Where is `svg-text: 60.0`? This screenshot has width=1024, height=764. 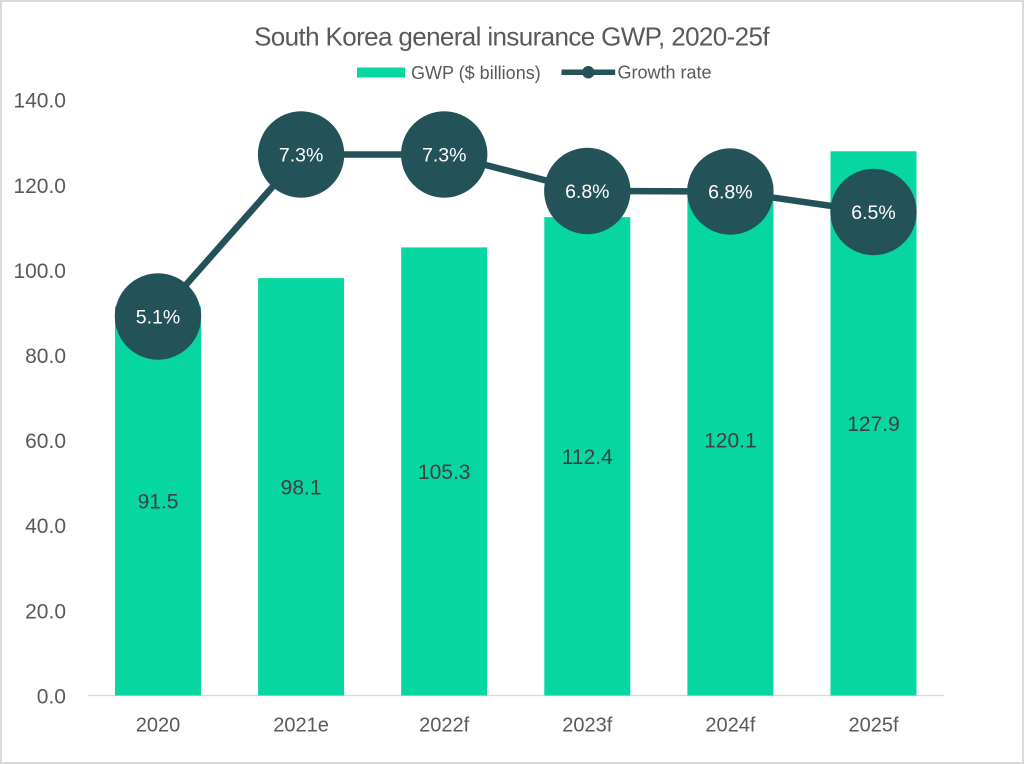 svg-text: 60.0 is located at coordinates (45, 441).